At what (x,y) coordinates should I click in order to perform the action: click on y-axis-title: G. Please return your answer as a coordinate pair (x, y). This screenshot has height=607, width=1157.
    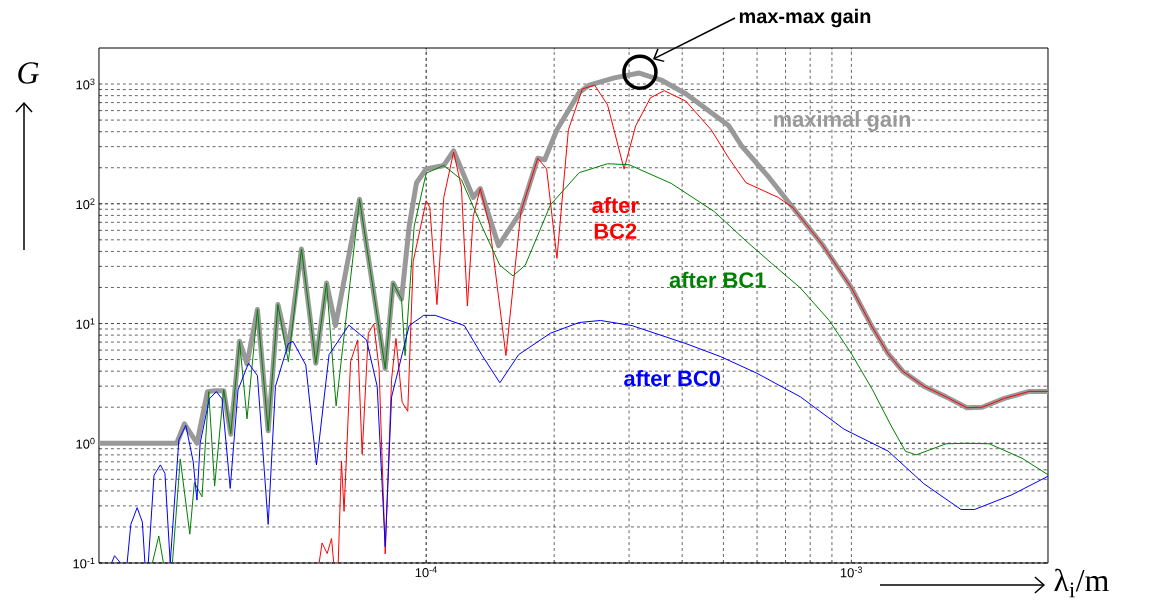
    Looking at the image, I should click on (28, 73).